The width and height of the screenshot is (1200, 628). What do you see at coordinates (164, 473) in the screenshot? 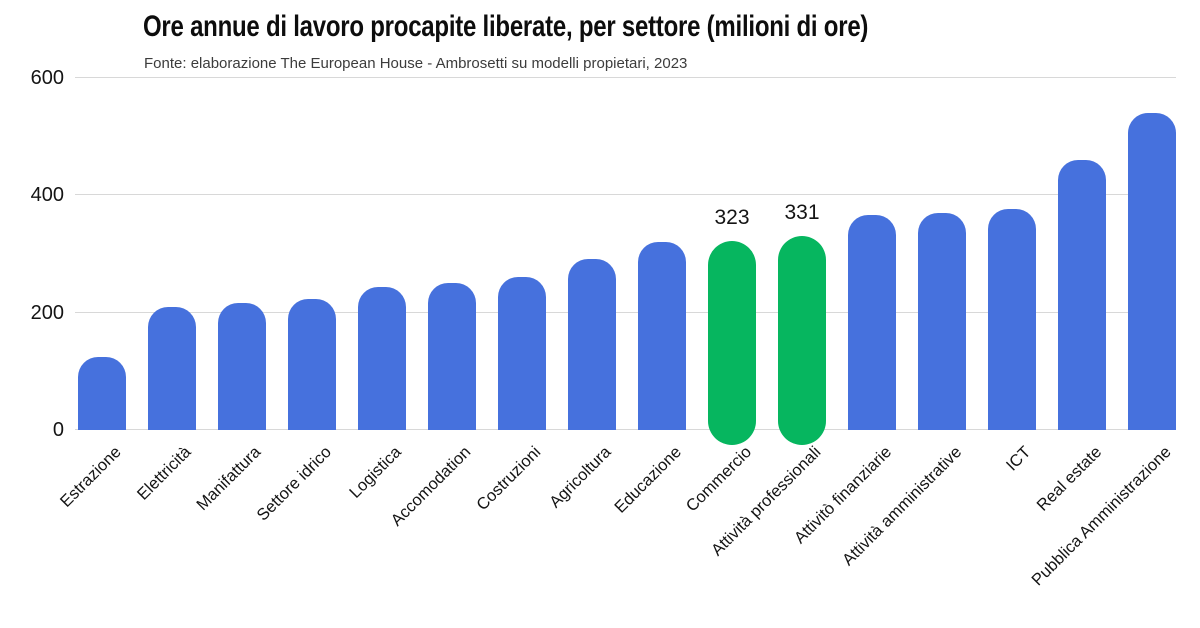
I see `x-tick-label-elettricita: Elettricità` at bounding box center [164, 473].